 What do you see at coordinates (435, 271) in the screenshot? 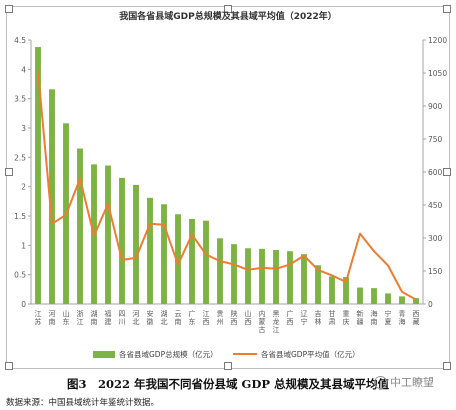
I see `y-right-tick-label: 150` at bounding box center [435, 271].